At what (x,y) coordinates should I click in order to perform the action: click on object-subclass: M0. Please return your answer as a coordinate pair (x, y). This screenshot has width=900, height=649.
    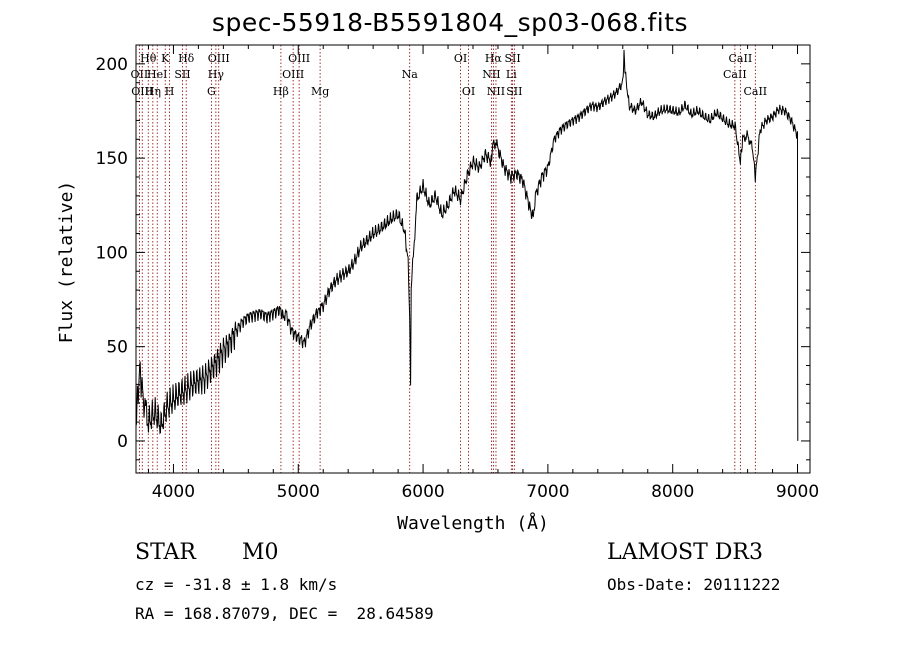
    Looking at the image, I should click on (260, 552).